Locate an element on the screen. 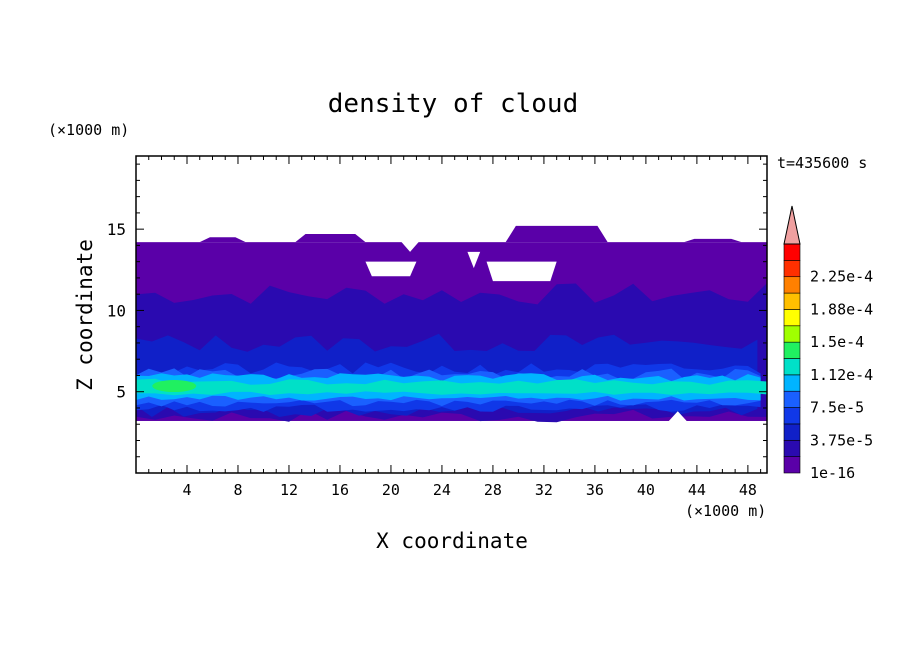 The width and height of the screenshot is (904, 654). x-tick-label: 40 is located at coordinates (646, 490).